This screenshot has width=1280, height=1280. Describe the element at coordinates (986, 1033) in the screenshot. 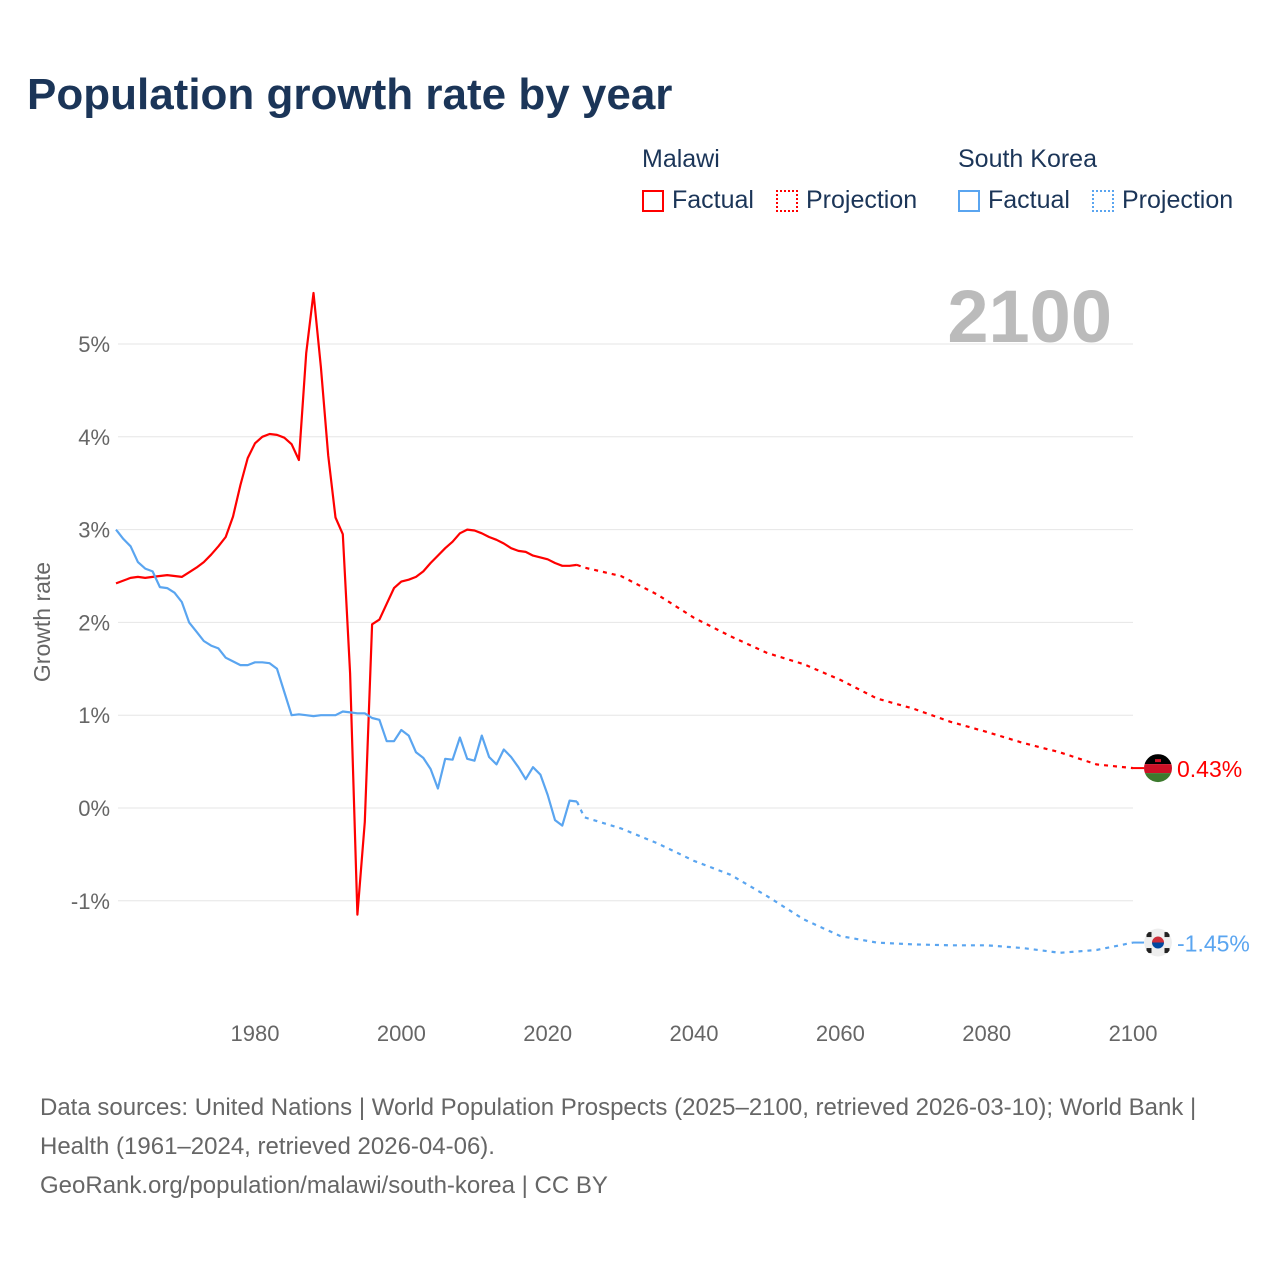

I see `x-tick-label: 2080` at that location.